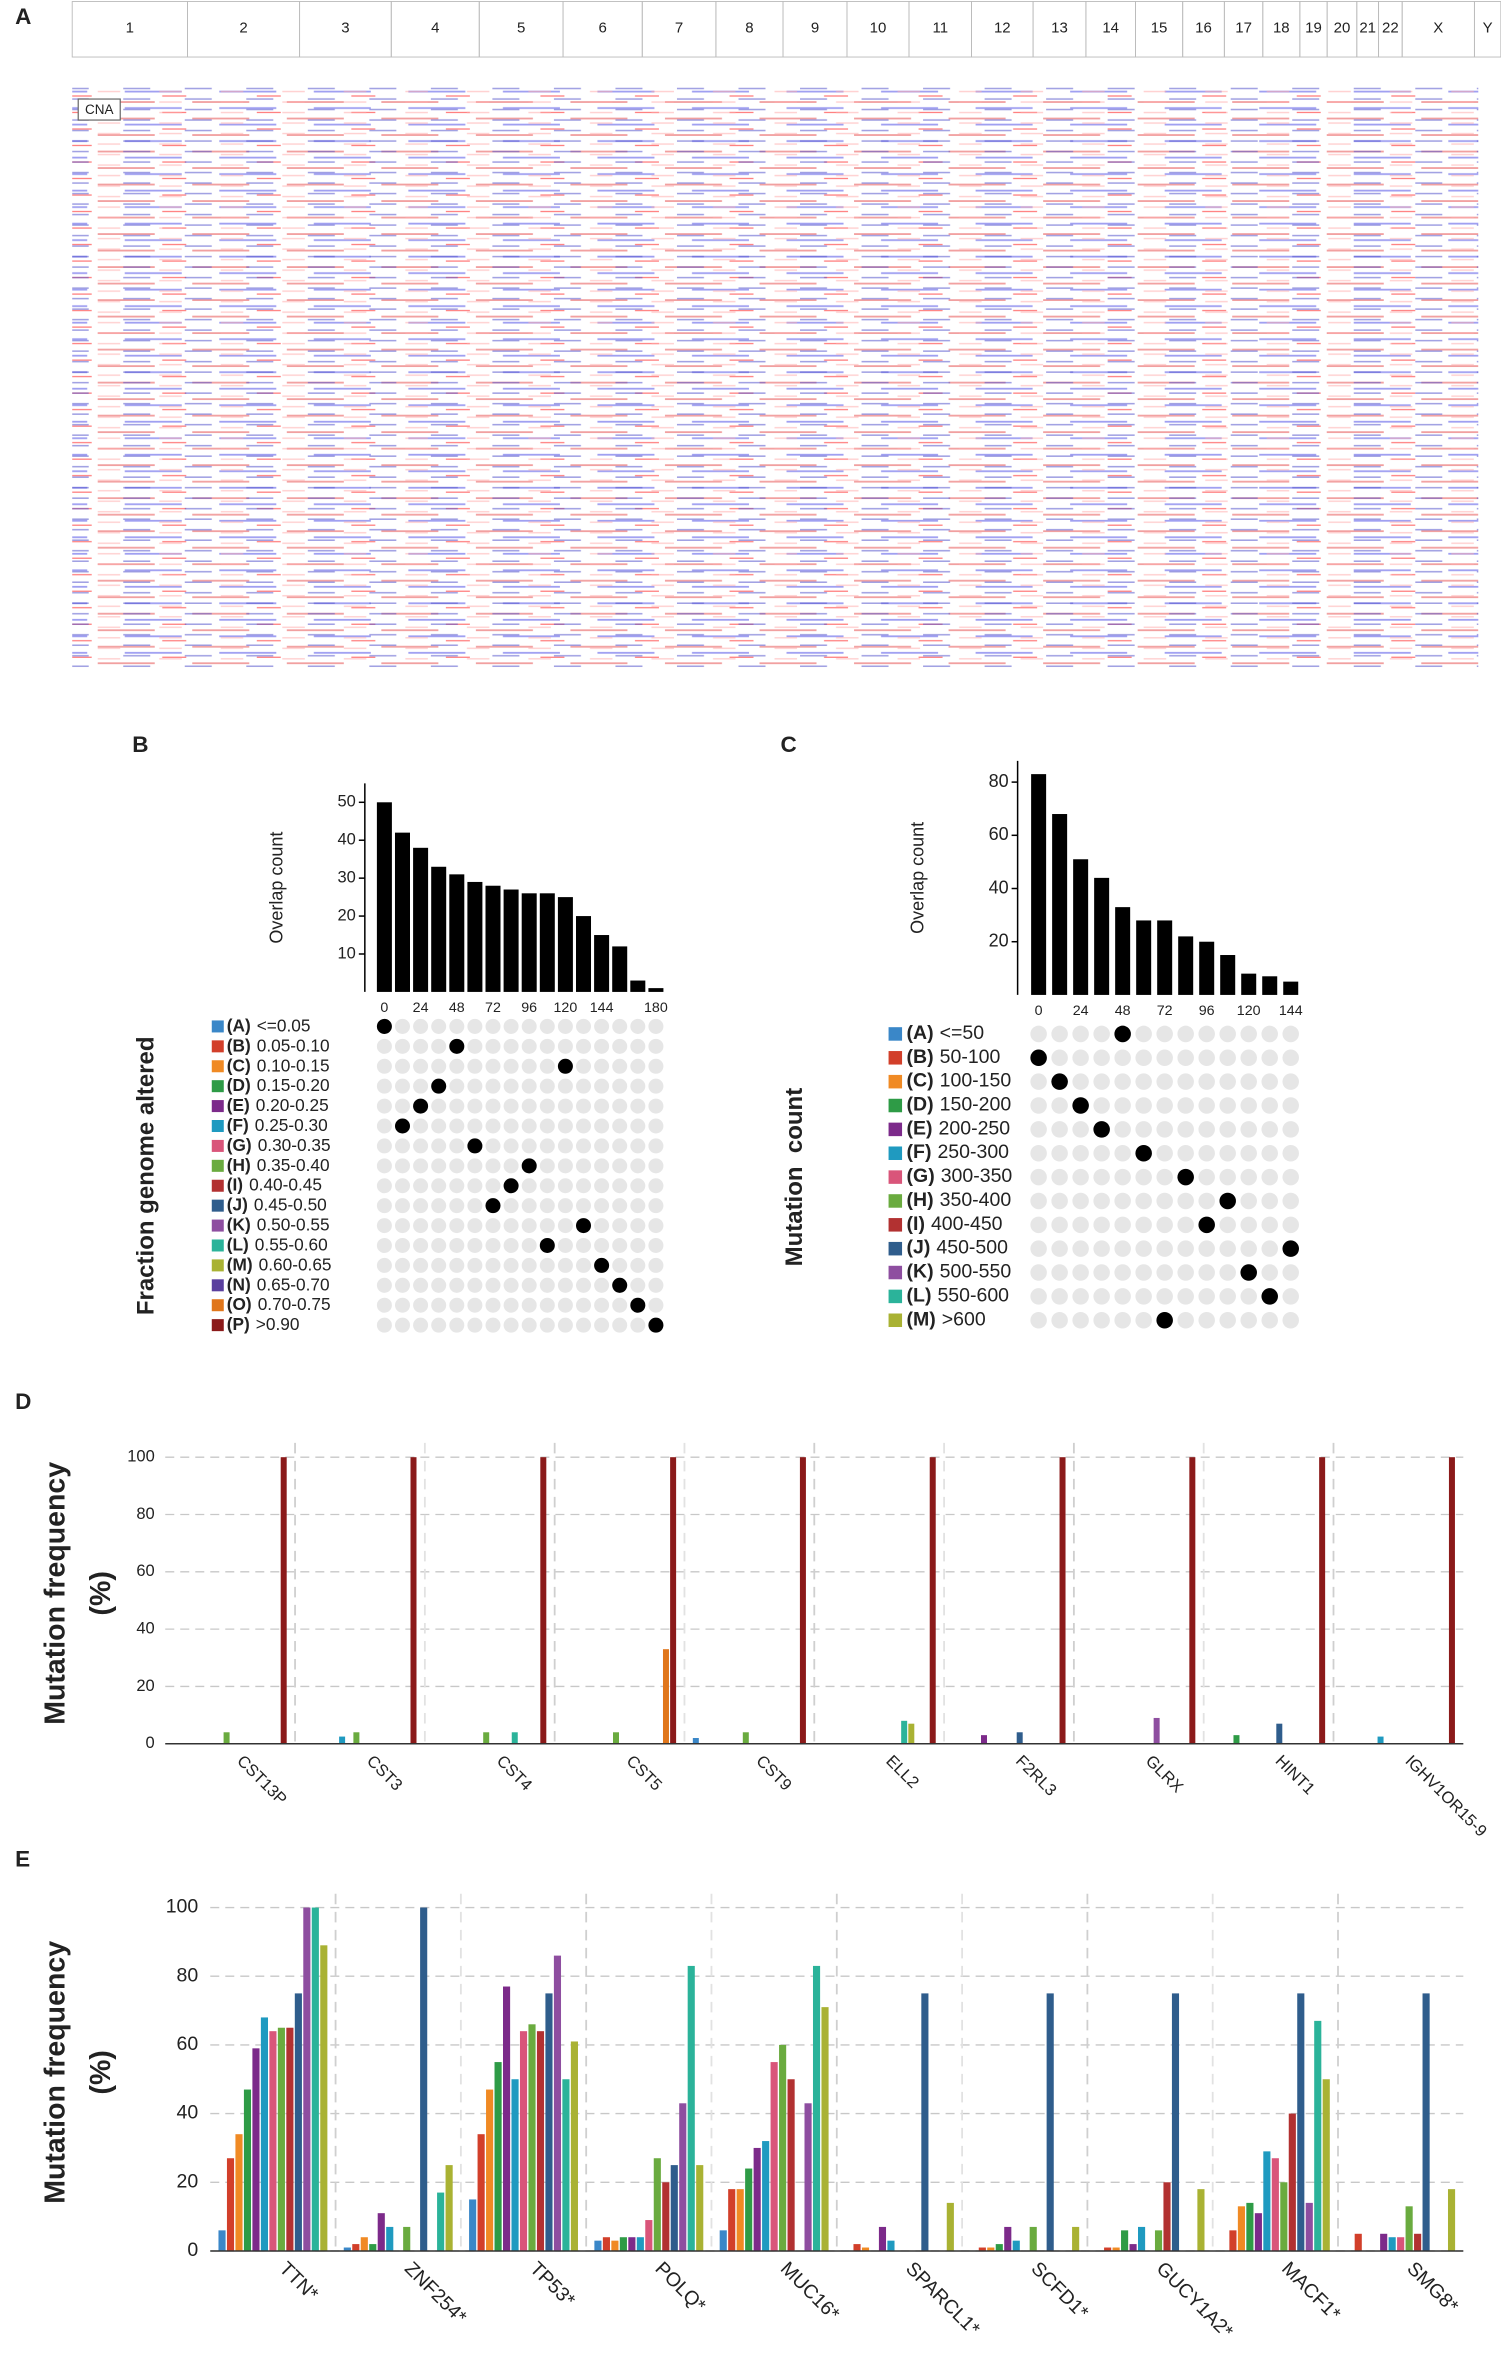 The height and width of the screenshot is (2353, 1501). Describe the element at coordinates (188, 1975) in the screenshot. I see `y-tick-label: 80` at that location.